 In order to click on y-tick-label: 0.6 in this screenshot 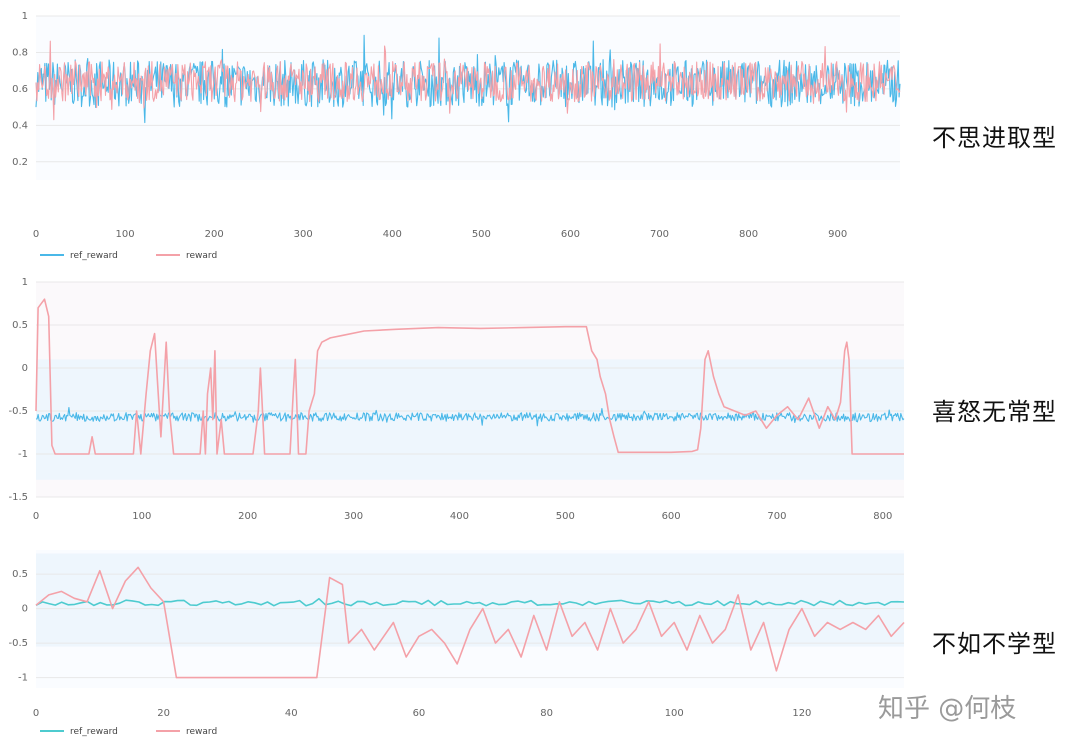, I will do `click(20, 89)`.